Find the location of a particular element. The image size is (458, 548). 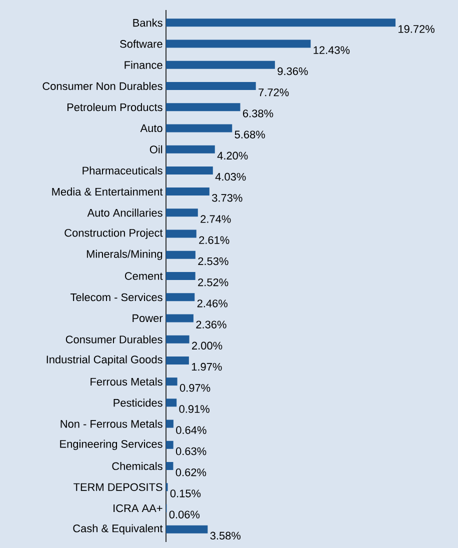

y-tick-label: Power is located at coordinates (147, 318).